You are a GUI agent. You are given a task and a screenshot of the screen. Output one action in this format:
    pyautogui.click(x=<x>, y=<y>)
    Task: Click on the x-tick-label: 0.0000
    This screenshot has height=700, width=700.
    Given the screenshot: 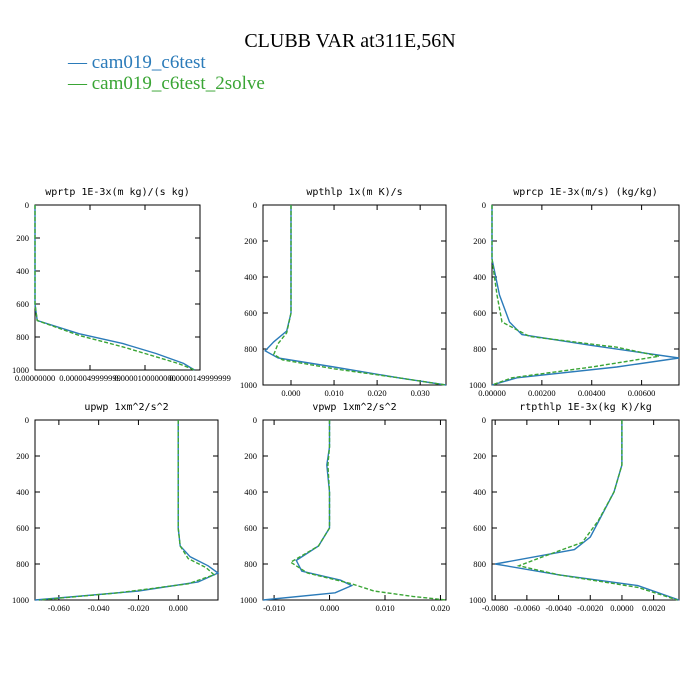 What is the action you would take?
    pyautogui.click(x=621, y=608)
    